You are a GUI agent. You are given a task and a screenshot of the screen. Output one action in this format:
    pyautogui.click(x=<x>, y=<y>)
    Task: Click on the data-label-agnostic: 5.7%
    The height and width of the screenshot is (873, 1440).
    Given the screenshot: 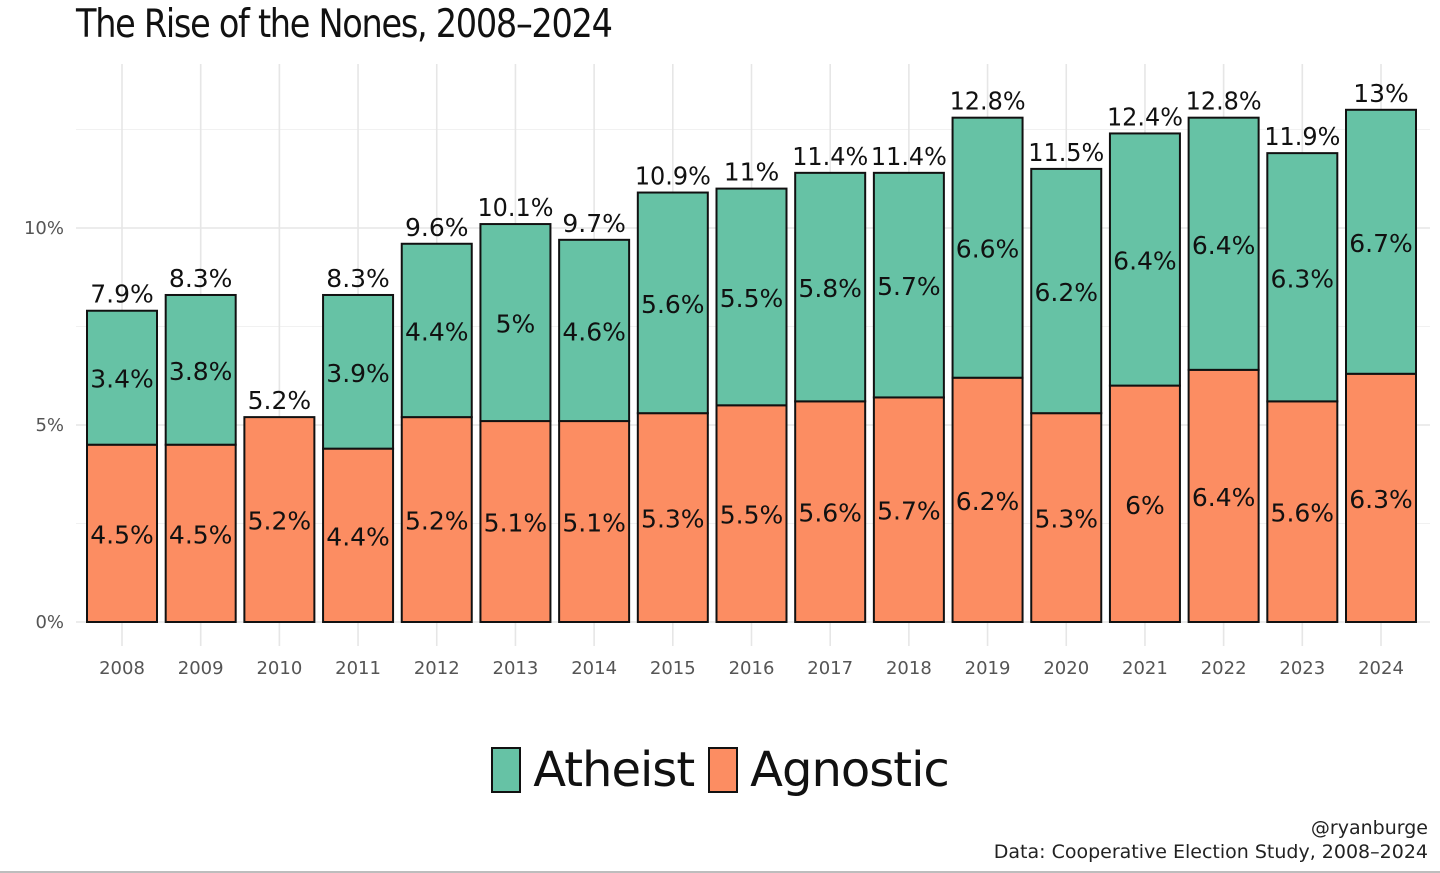 What is the action you would take?
    pyautogui.click(x=909, y=511)
    